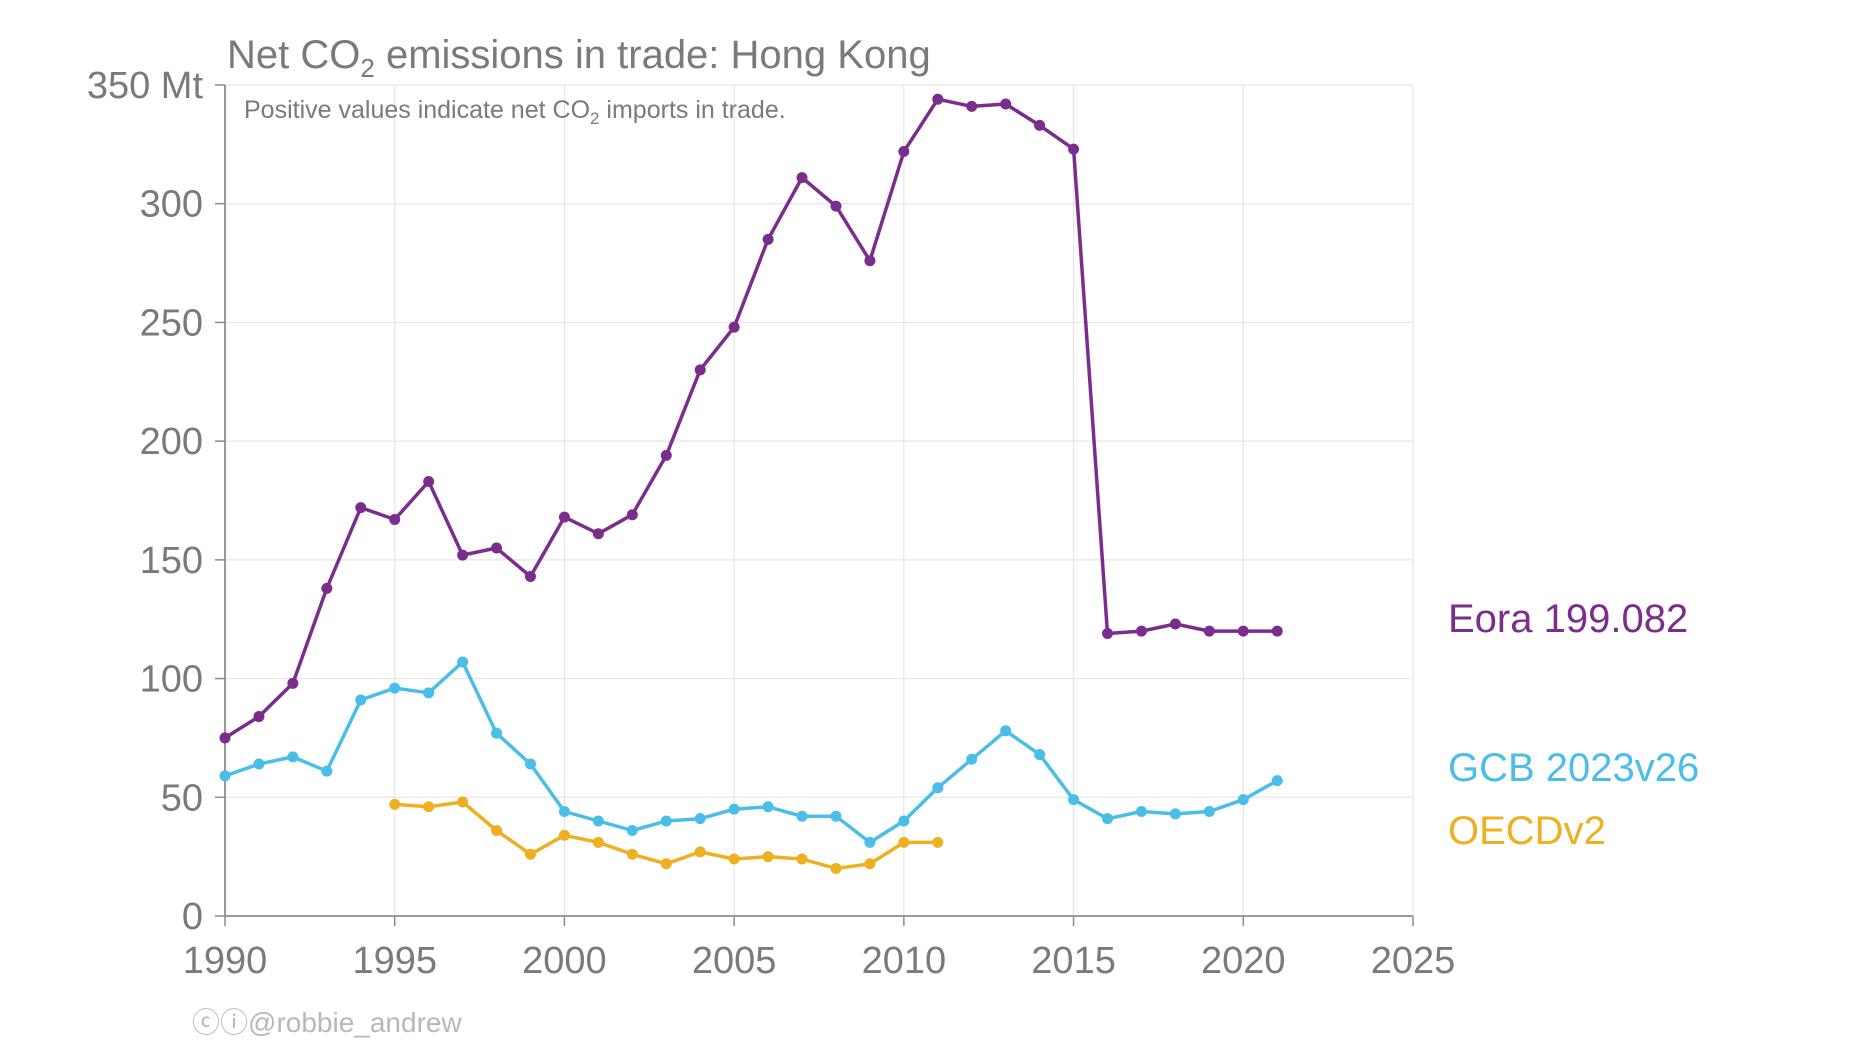 This screenshot has height=1042, width=1852. I want to click on series-label-gcb: GCB 2023v26, so click(1573, 768).